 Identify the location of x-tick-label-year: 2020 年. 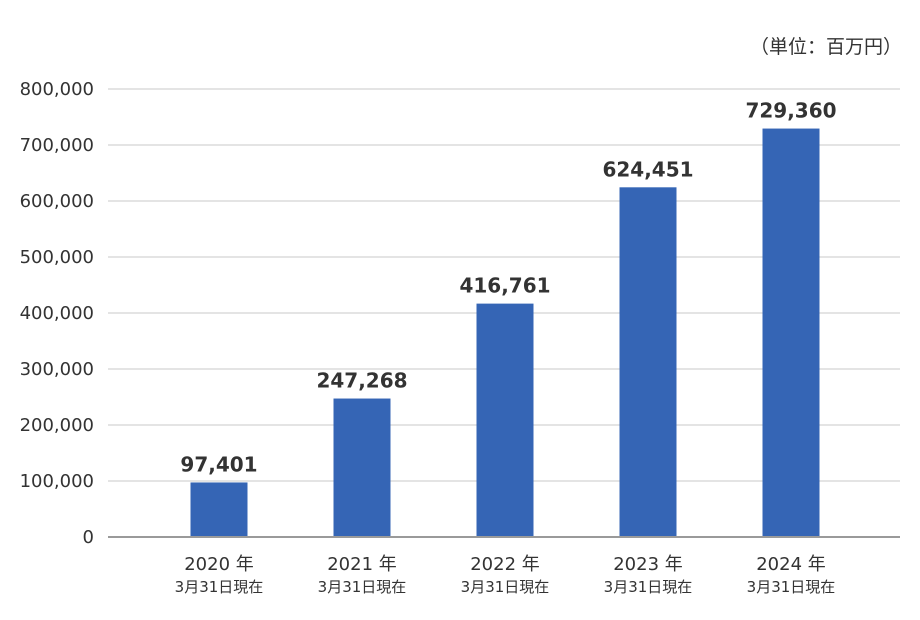
(219, 564).